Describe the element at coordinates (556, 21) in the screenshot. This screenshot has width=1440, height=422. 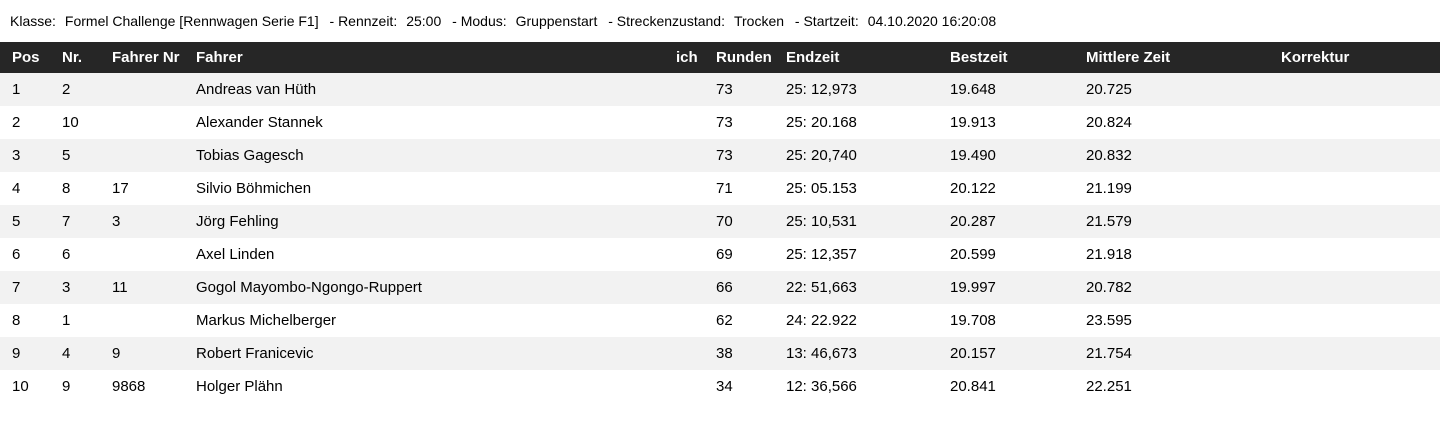
I see `modus-value: Gruppenstart` at that location.